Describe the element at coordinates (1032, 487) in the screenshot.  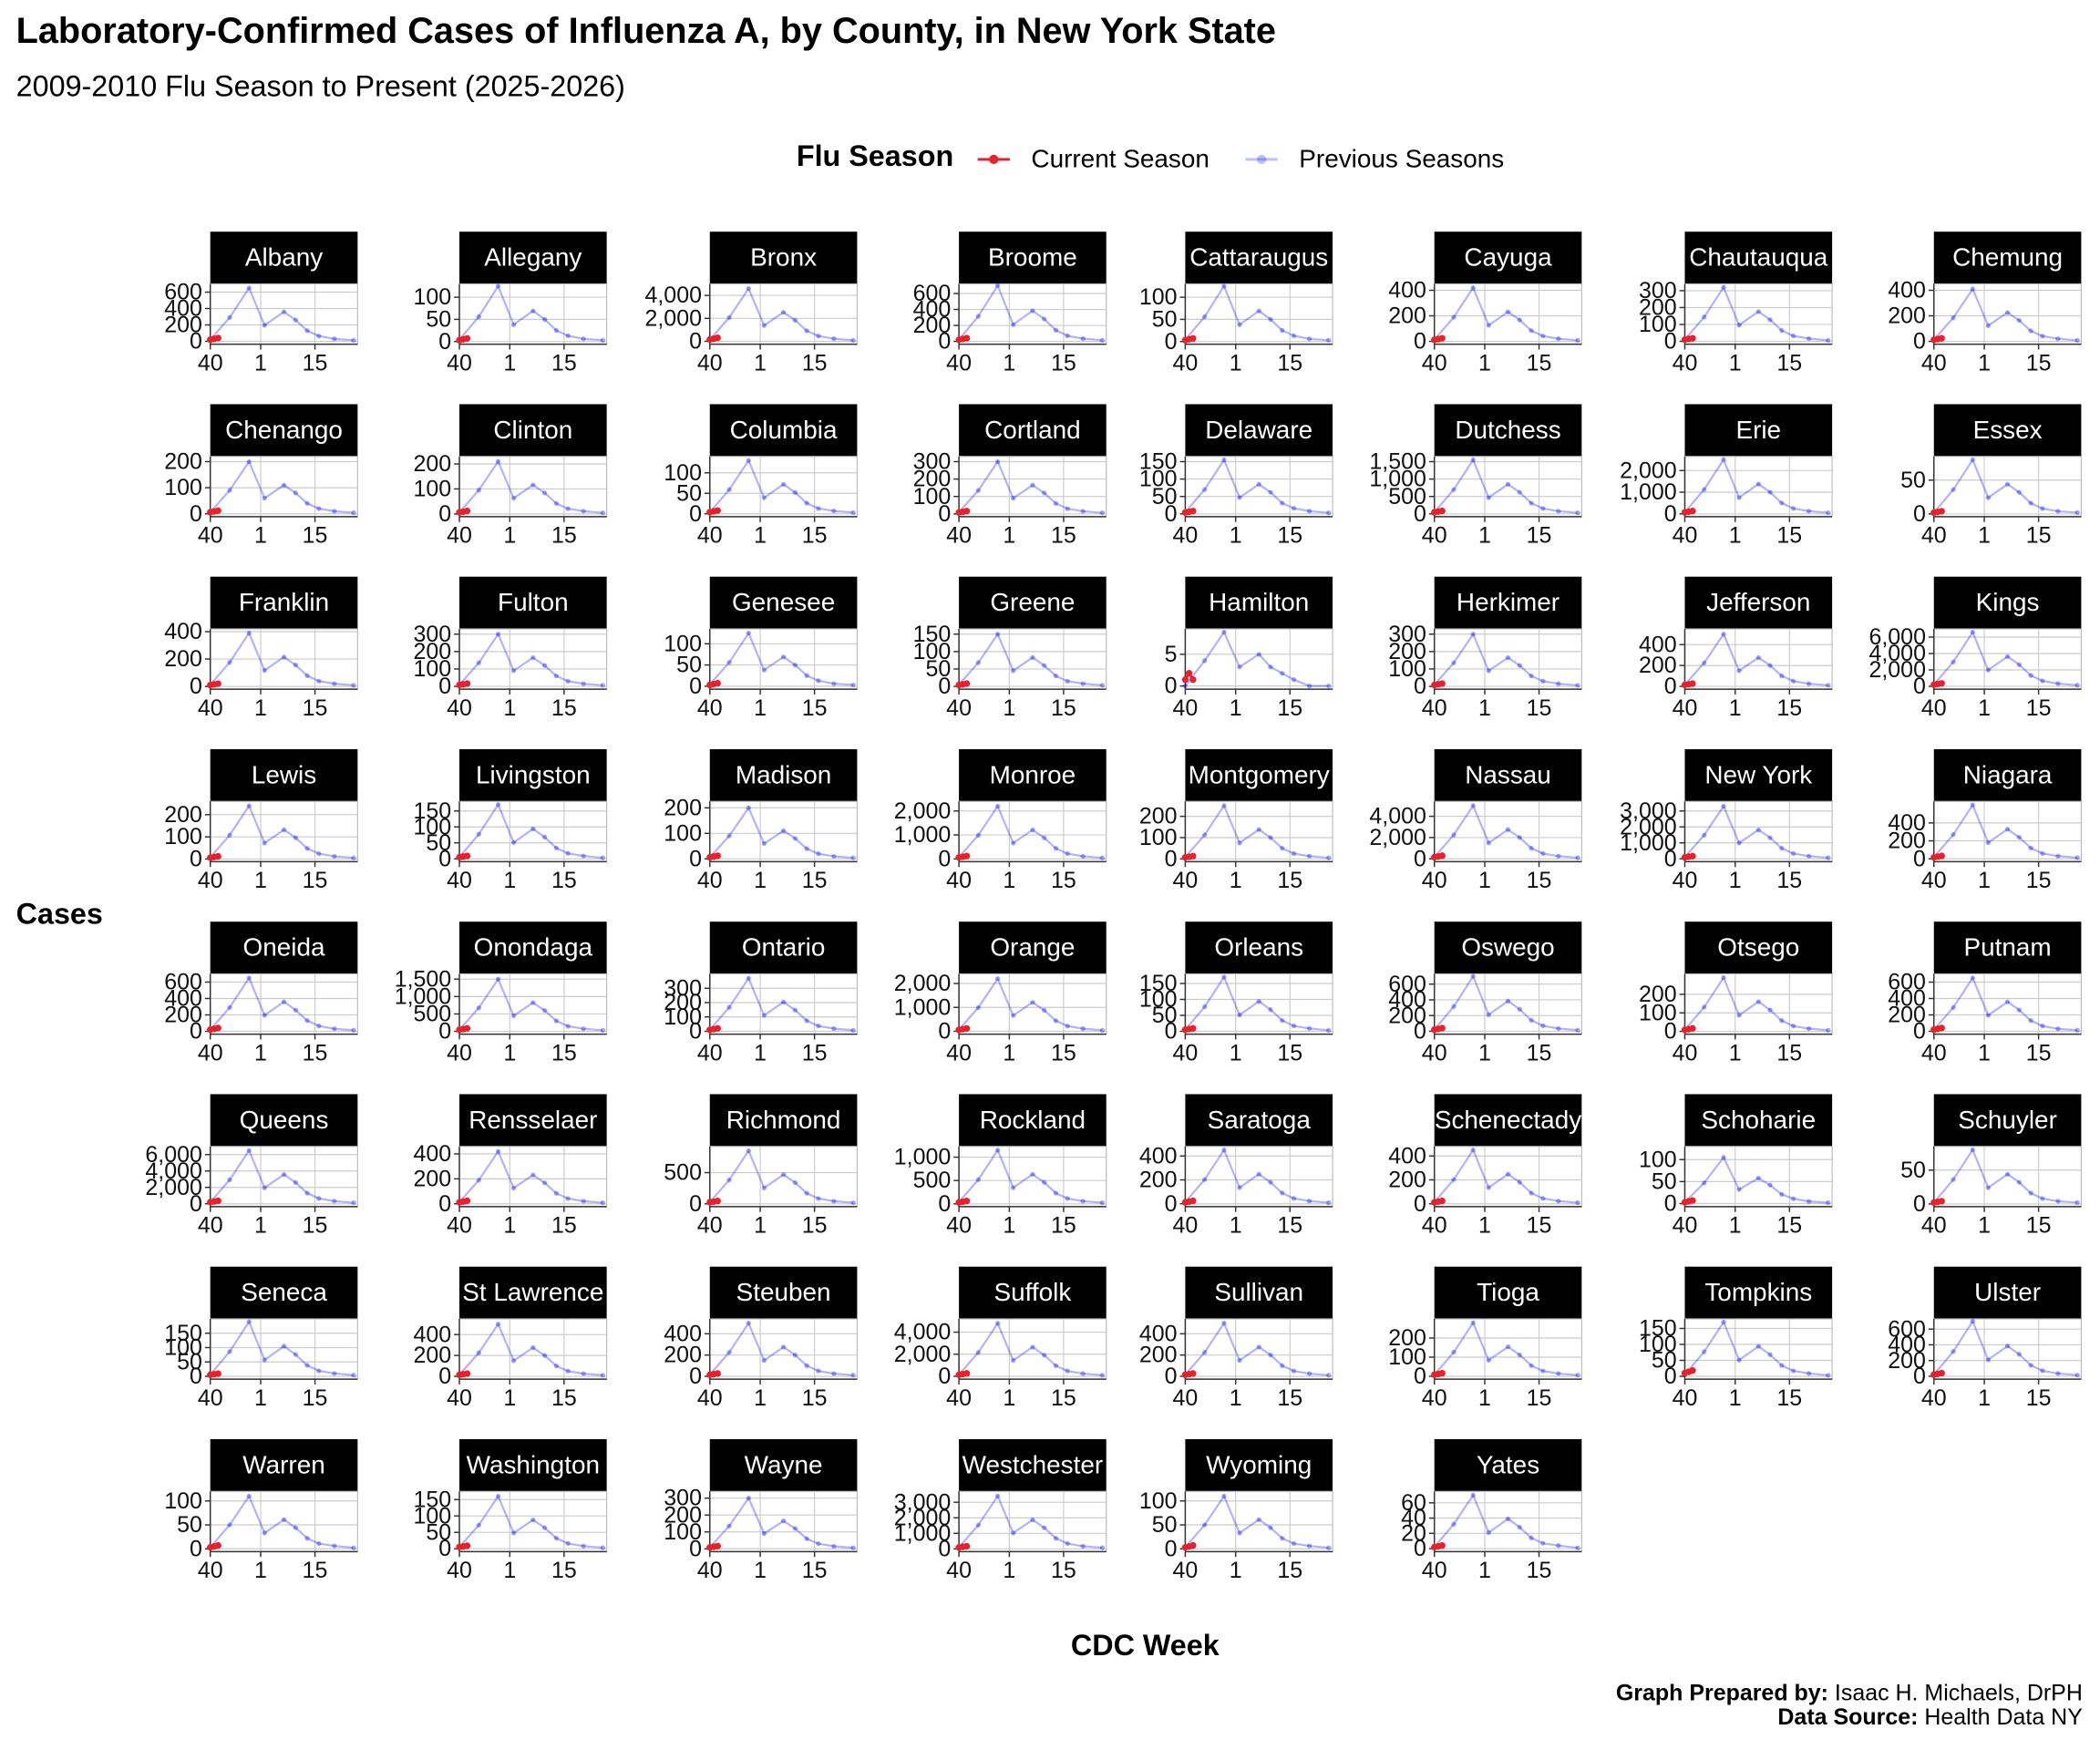
I see `plot-area` at that location.